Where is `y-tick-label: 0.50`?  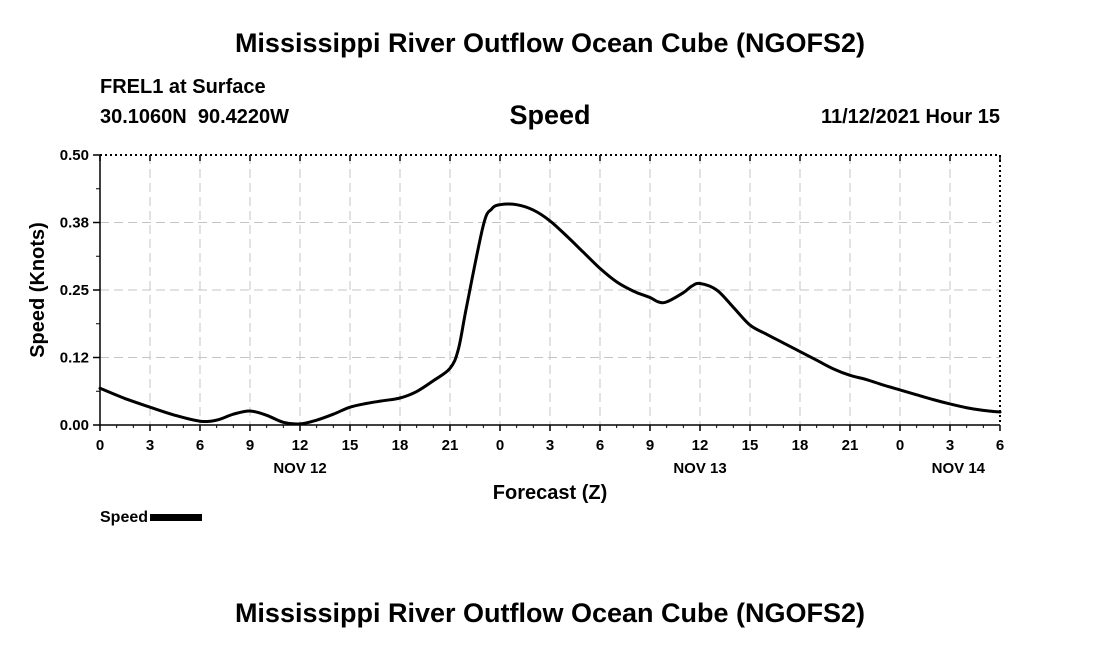
y-tick-label: 0.50 is located at coordinates (74, 155).